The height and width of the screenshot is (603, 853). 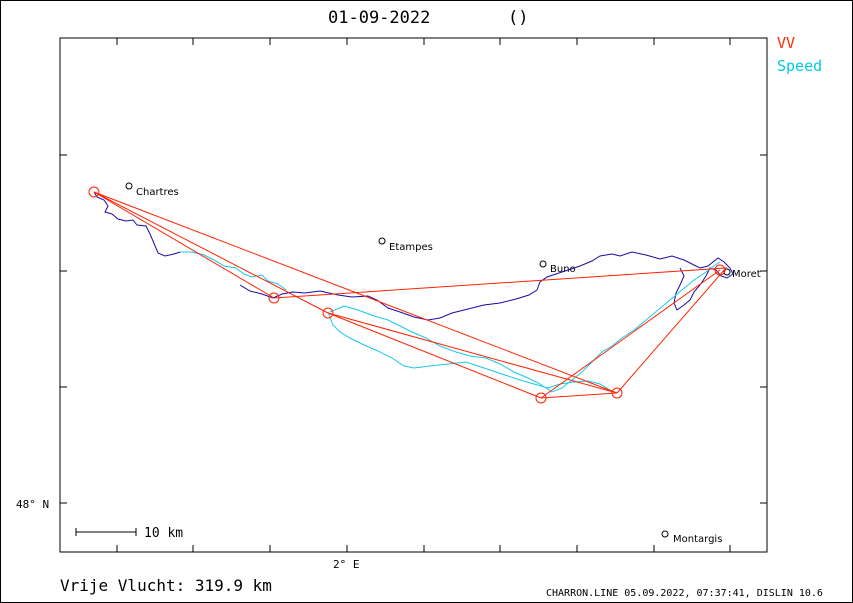 I want to click on lat-label: 48° N, so click(x=32, y=504).